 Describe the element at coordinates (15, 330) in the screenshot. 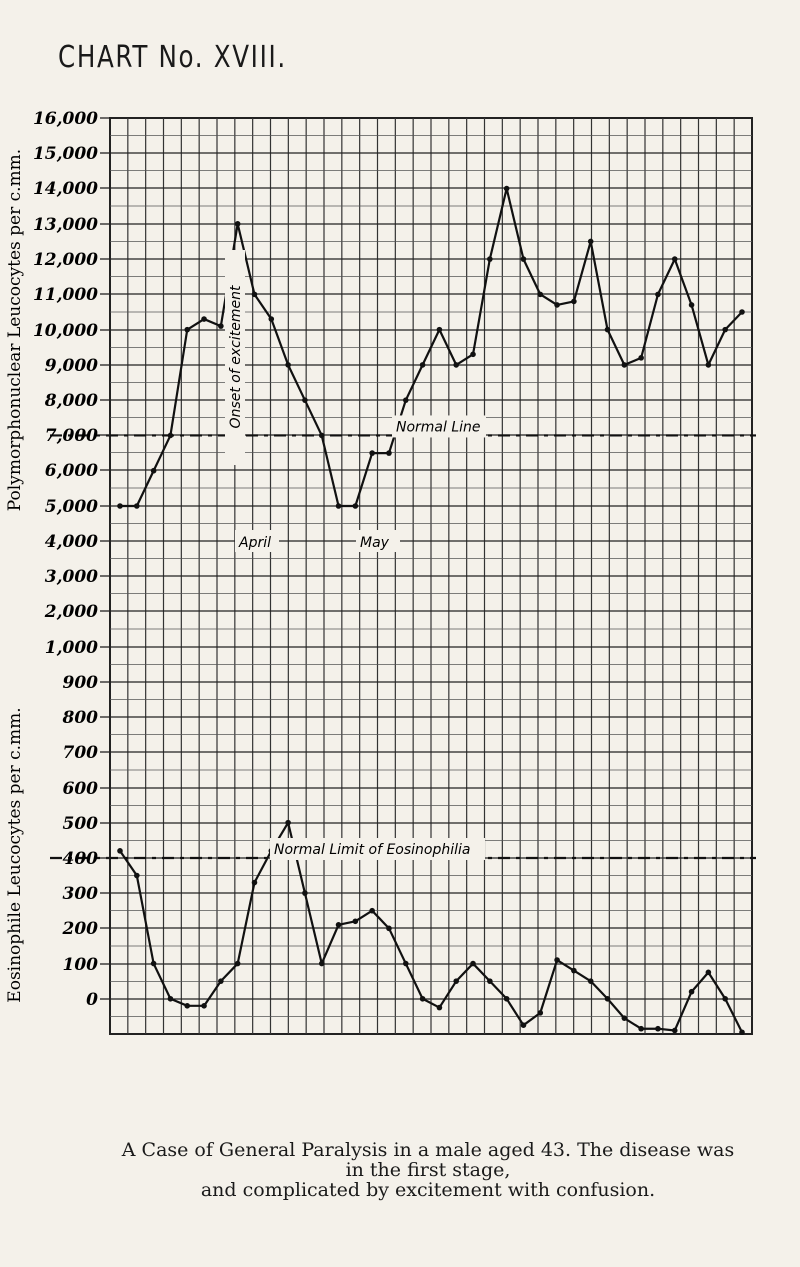

I see `y-axis-title-polymorphonuclear: Polymorphonuclear Leucocytes per c.mm.` at that location.